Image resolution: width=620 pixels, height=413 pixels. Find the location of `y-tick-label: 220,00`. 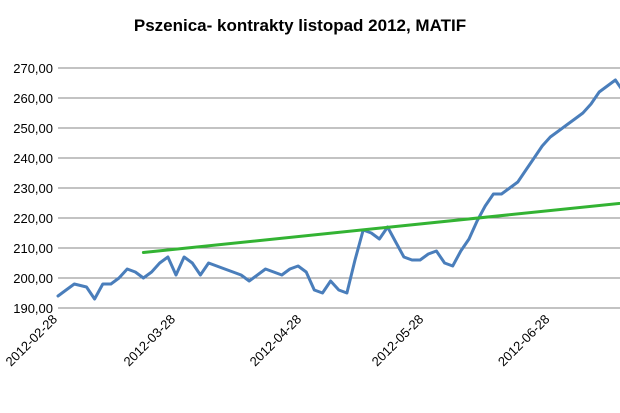

y-tick-label: 220,00 is located at coordinates (33, 218).